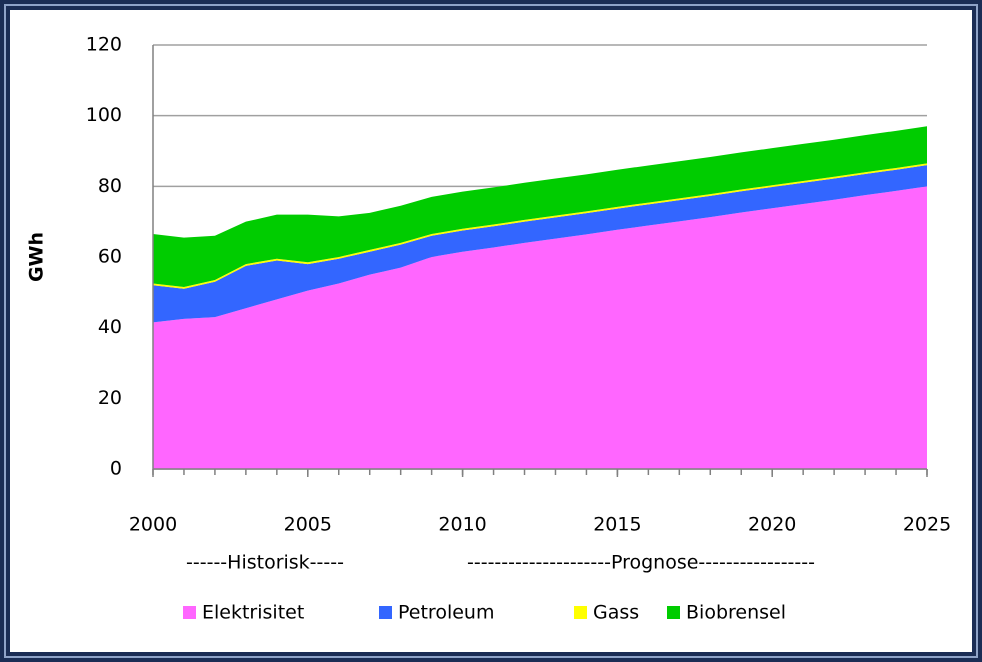 The image size is (982, 662). What do you see at coordinates (110, 186) in the screenshot?
I see `y-tick-label: 80` at bounding box center [110, 186].